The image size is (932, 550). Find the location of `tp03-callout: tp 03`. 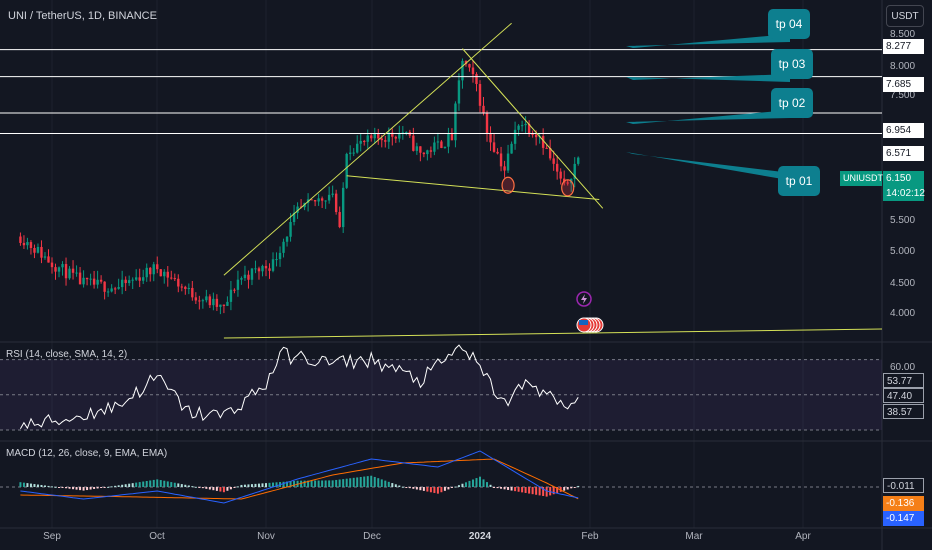

tp03-callout: tp 03 is located at coordinates (792, 64).